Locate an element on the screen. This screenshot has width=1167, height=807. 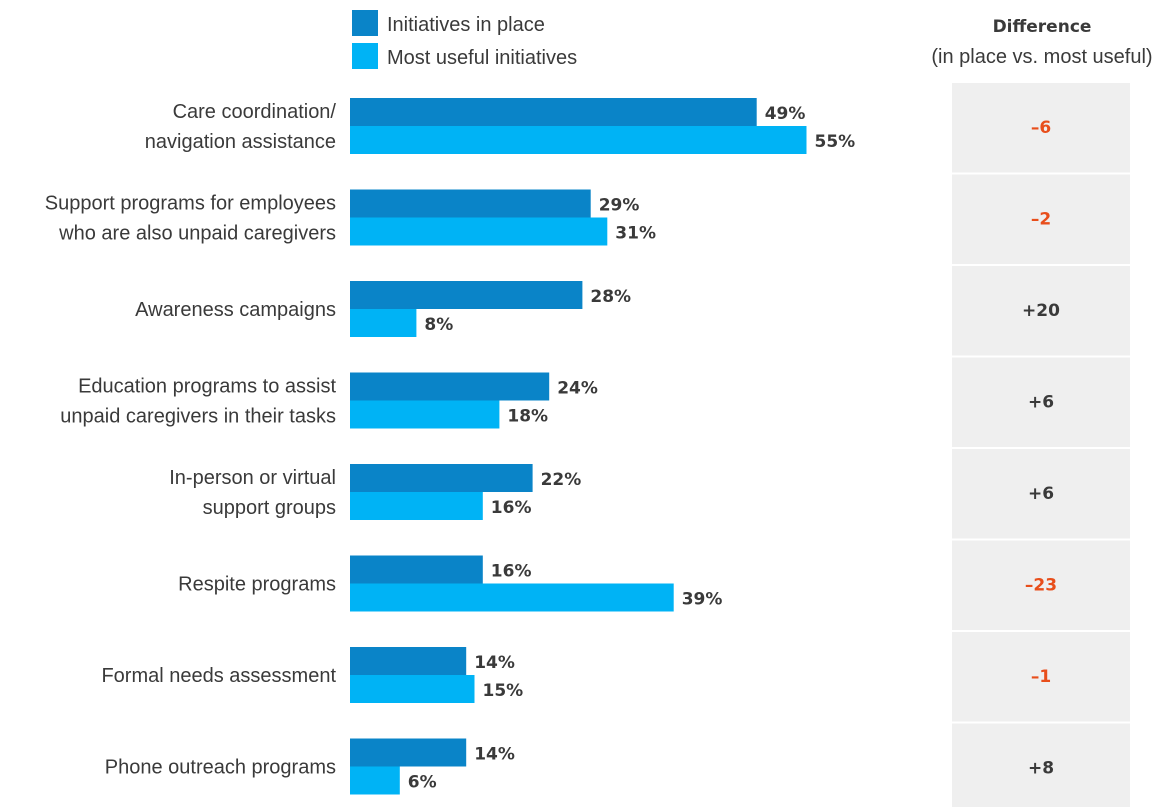
difference-value: –1 is located at coordinates (1041, 677).